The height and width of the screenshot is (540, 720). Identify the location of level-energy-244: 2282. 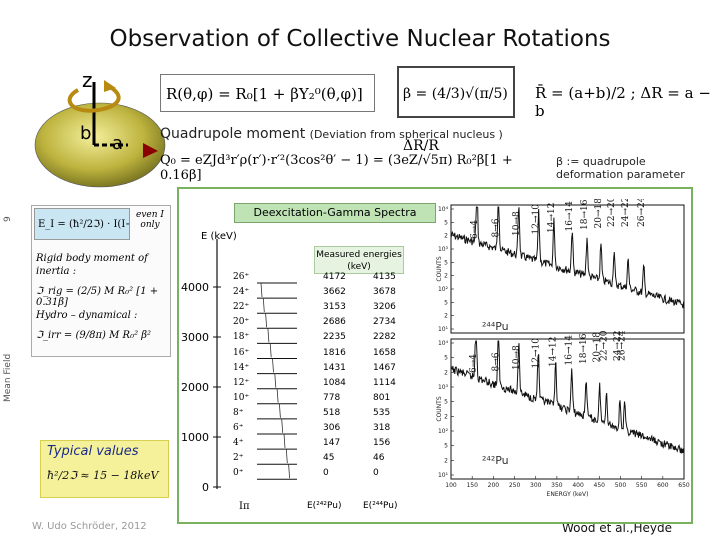
(384, 337).